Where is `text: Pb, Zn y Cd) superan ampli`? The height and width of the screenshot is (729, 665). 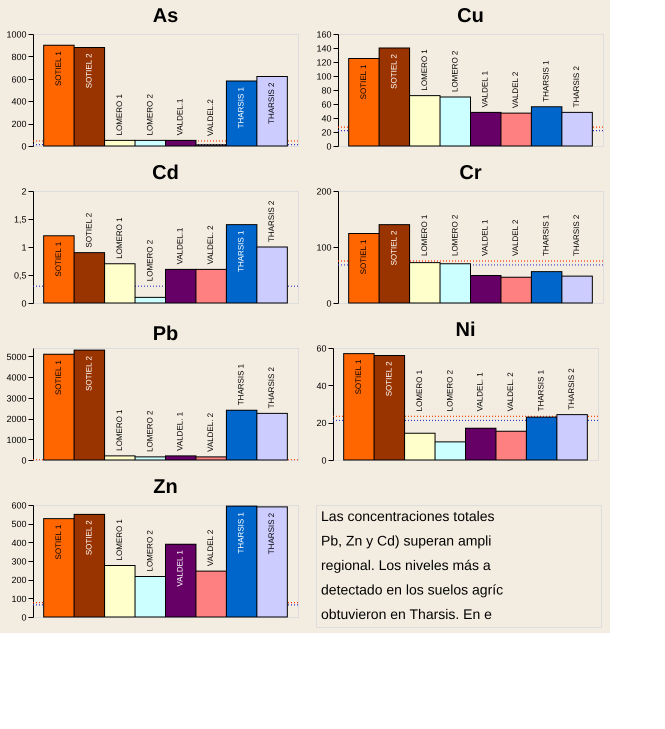 text: Pb, Zn y Cd) superan ampli is located at coordinates (406, 540).